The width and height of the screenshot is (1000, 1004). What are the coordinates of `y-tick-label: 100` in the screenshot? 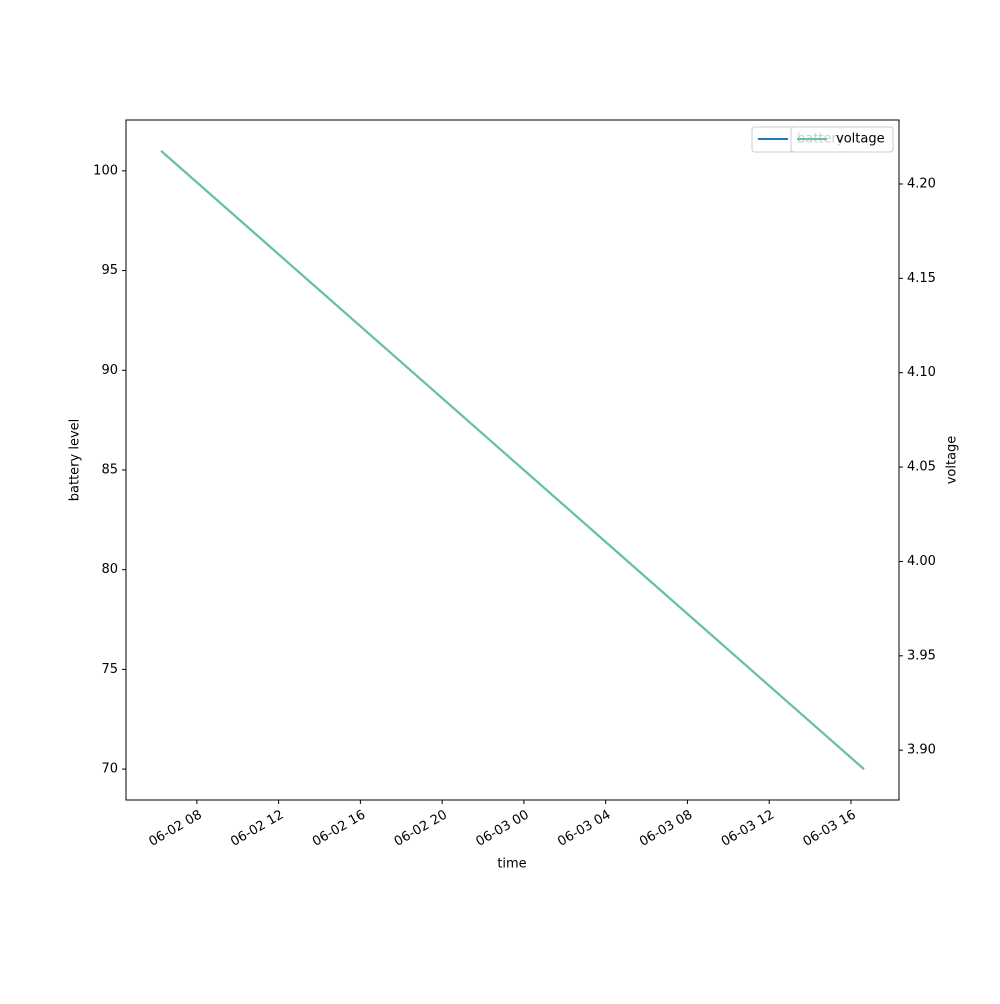 It's located at (105, 170).